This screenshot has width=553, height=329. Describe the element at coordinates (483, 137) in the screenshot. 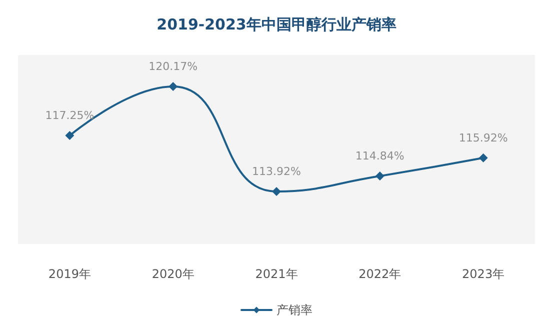

I see `data-label: 115.92%` at that location.